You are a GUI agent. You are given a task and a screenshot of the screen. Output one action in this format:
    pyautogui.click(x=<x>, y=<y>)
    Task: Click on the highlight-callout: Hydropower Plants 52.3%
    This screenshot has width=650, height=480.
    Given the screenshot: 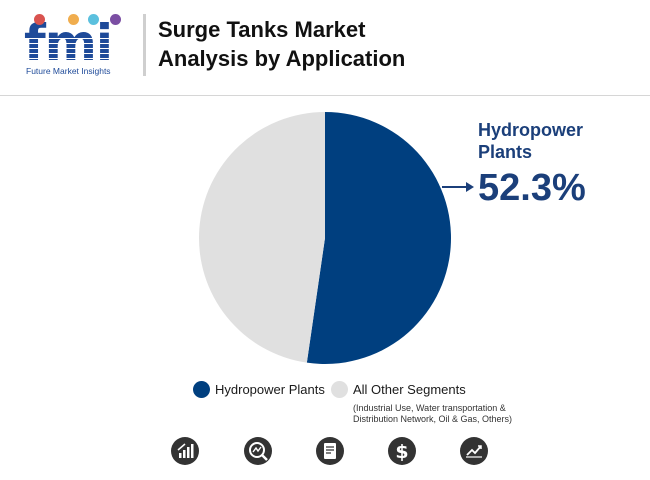 What is the action you would take?
    pyautogui.click(x=532, y=164)
    